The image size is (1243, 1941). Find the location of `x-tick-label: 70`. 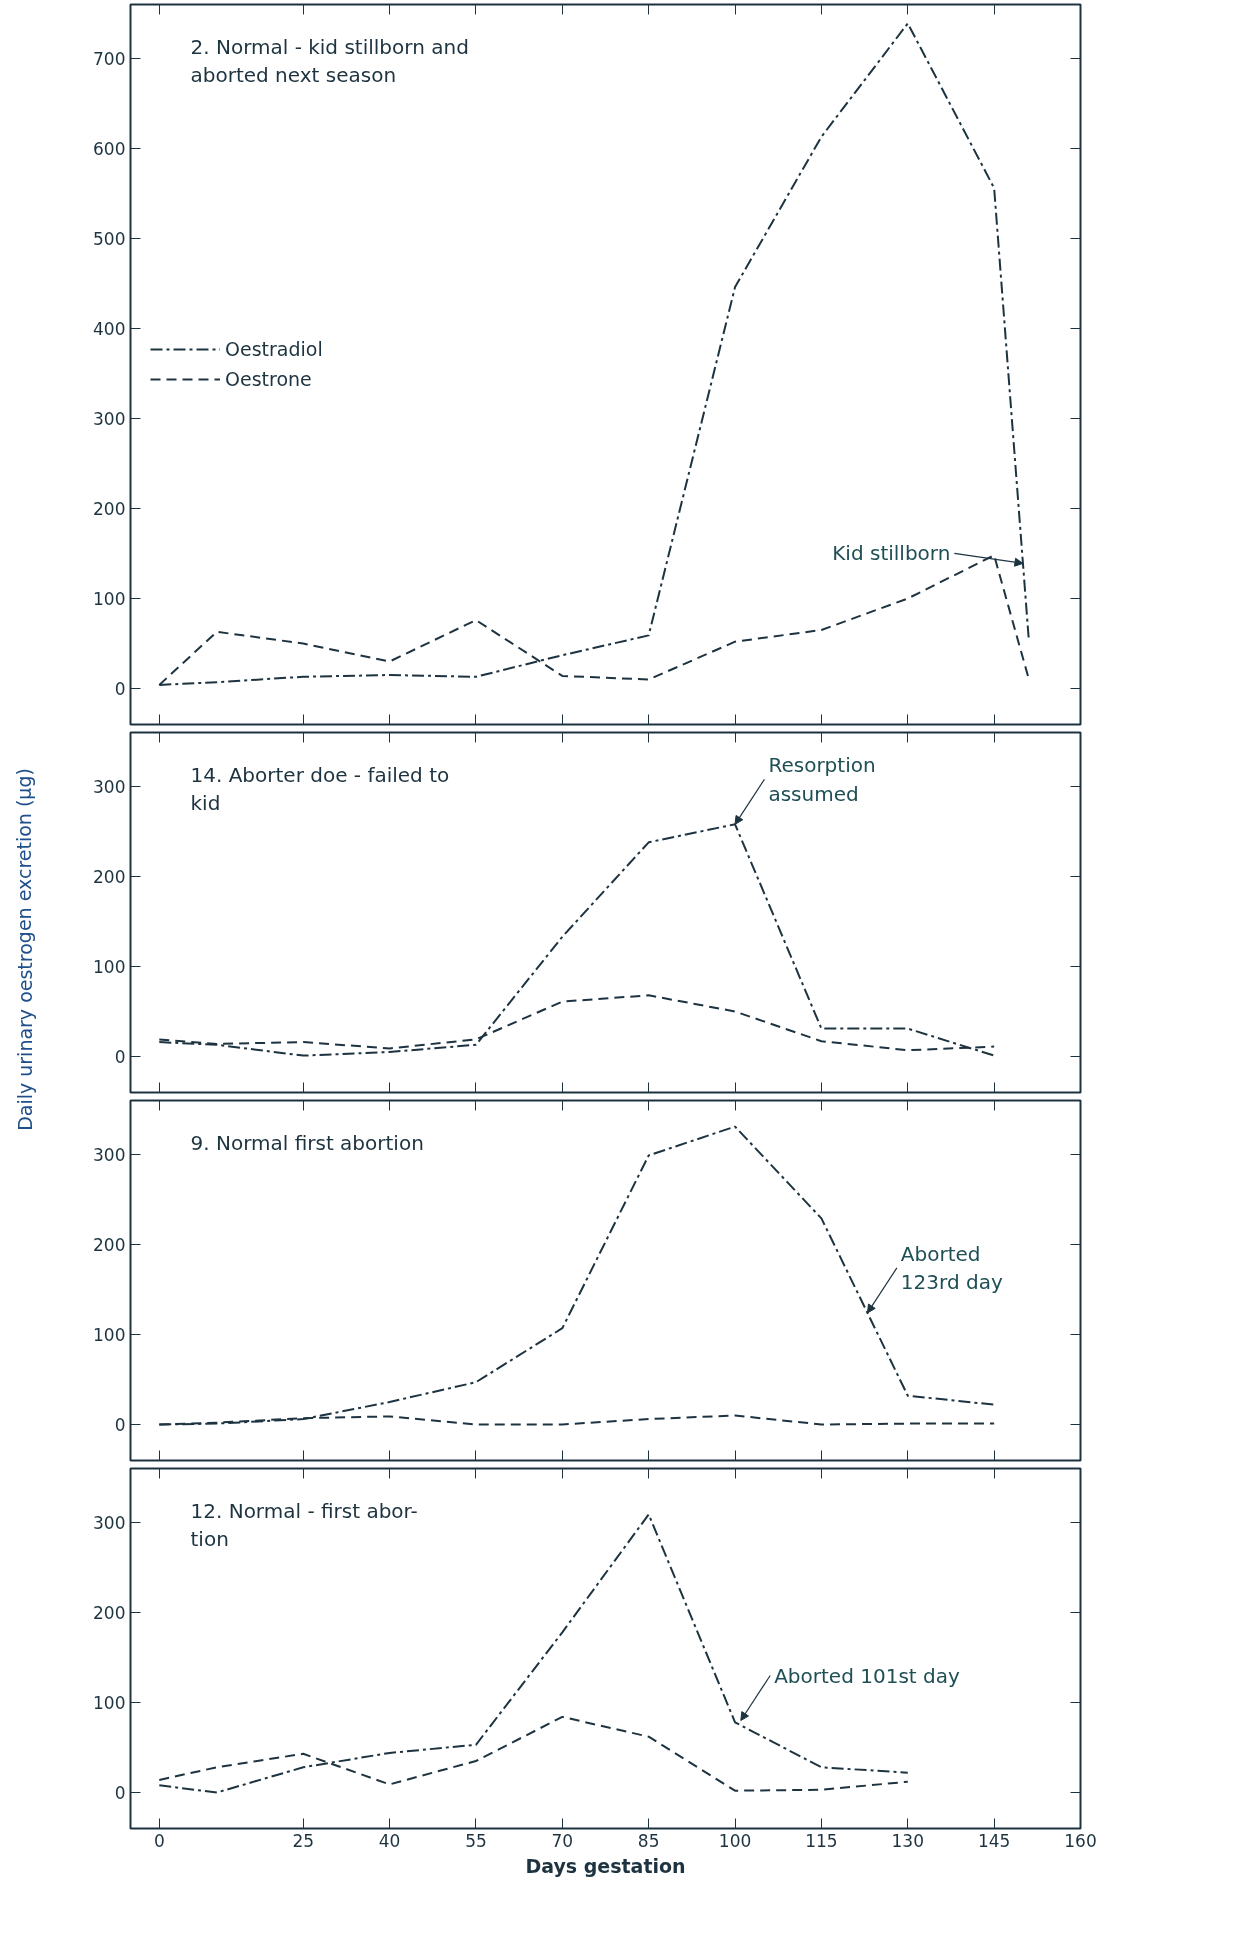

x-tick-label: 70 is located at coordinates (562, 1840).